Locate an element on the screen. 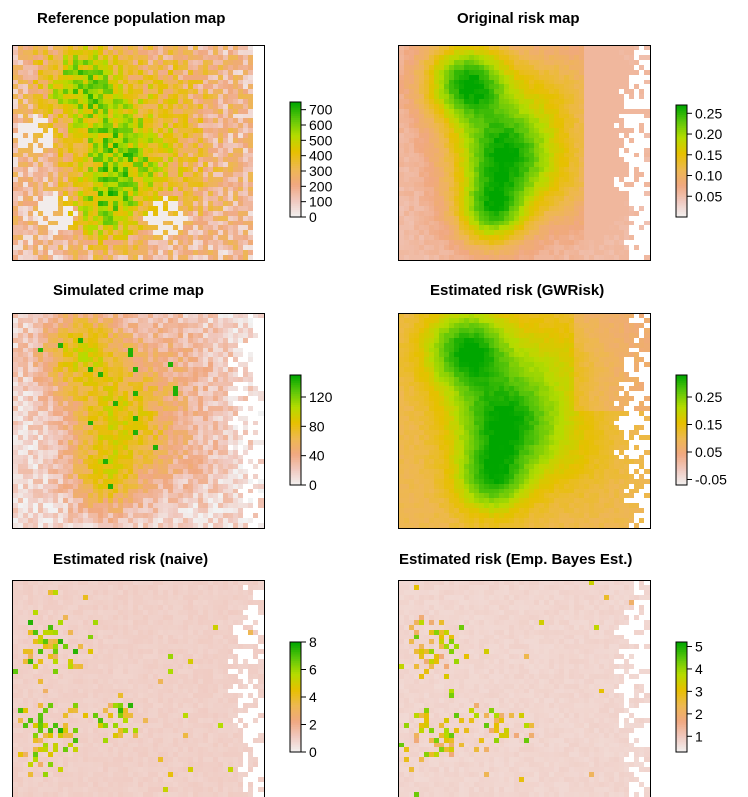 Image resolution: width=748 pixels, height=797 pixels. legend-tick-label: 0.15 is located at coordinates (708, 425).